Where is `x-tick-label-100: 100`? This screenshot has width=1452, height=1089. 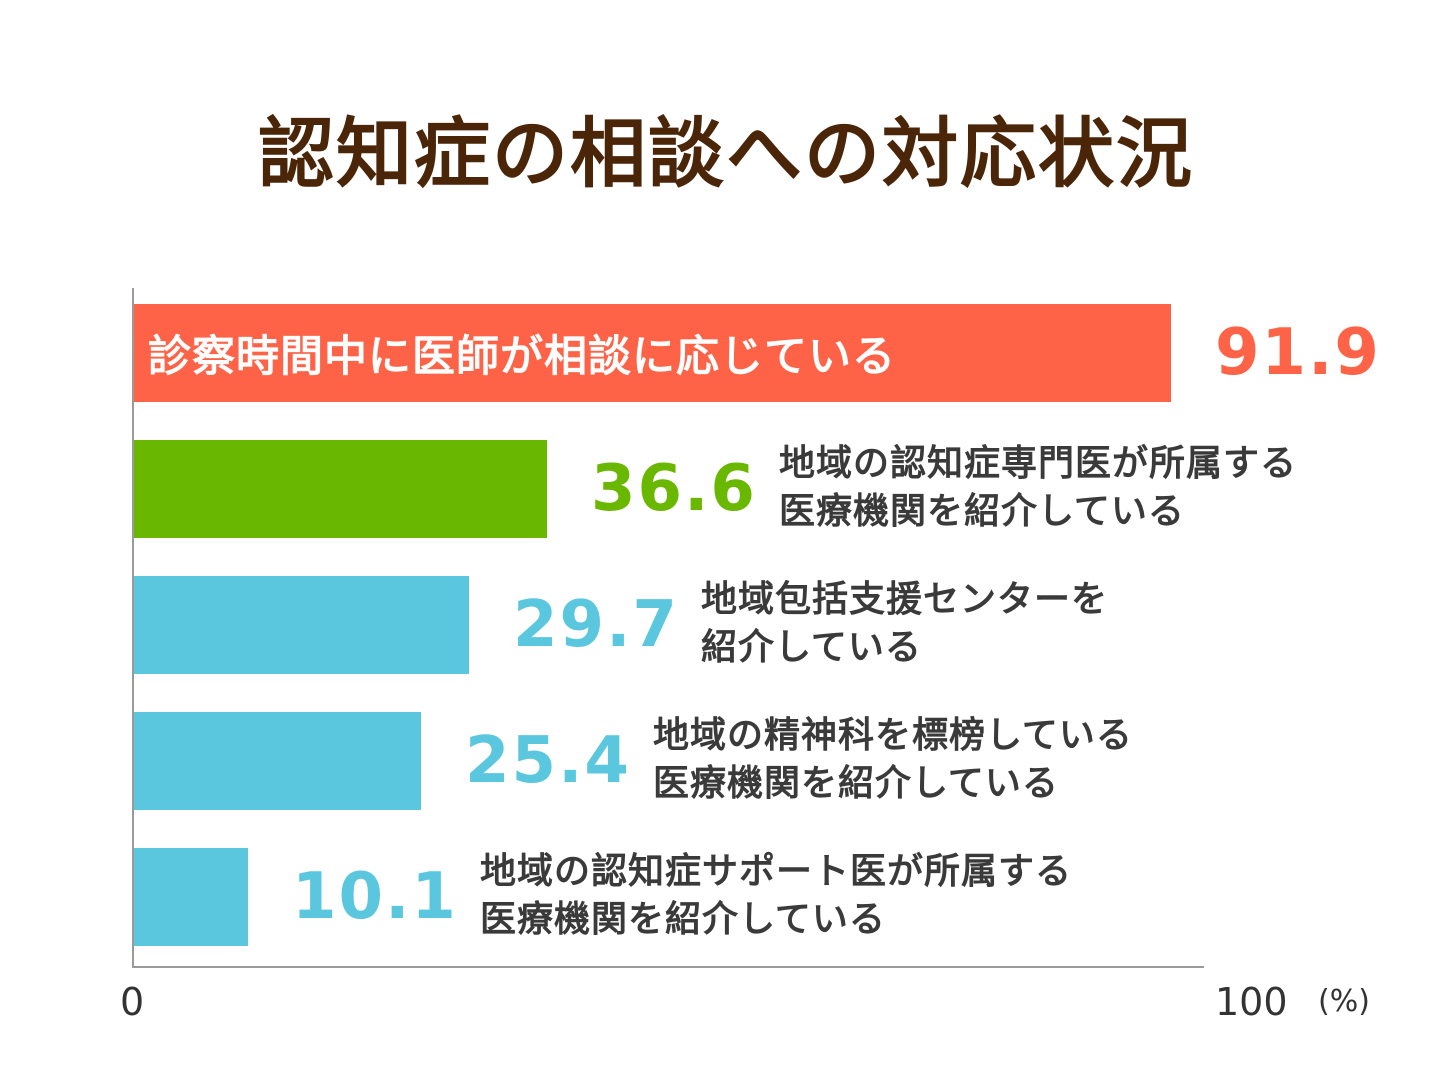
x-tick-label-100: 100 is located at coordinates (1251, 1002).